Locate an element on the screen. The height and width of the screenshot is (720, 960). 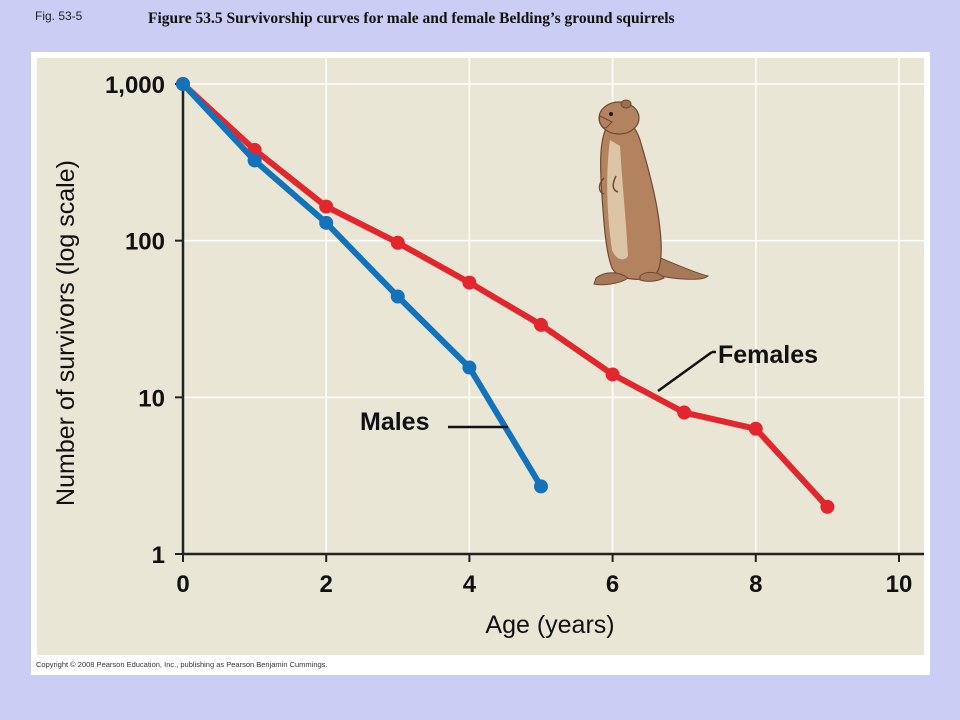
females-callout-line is located at coordinates (685, 371).